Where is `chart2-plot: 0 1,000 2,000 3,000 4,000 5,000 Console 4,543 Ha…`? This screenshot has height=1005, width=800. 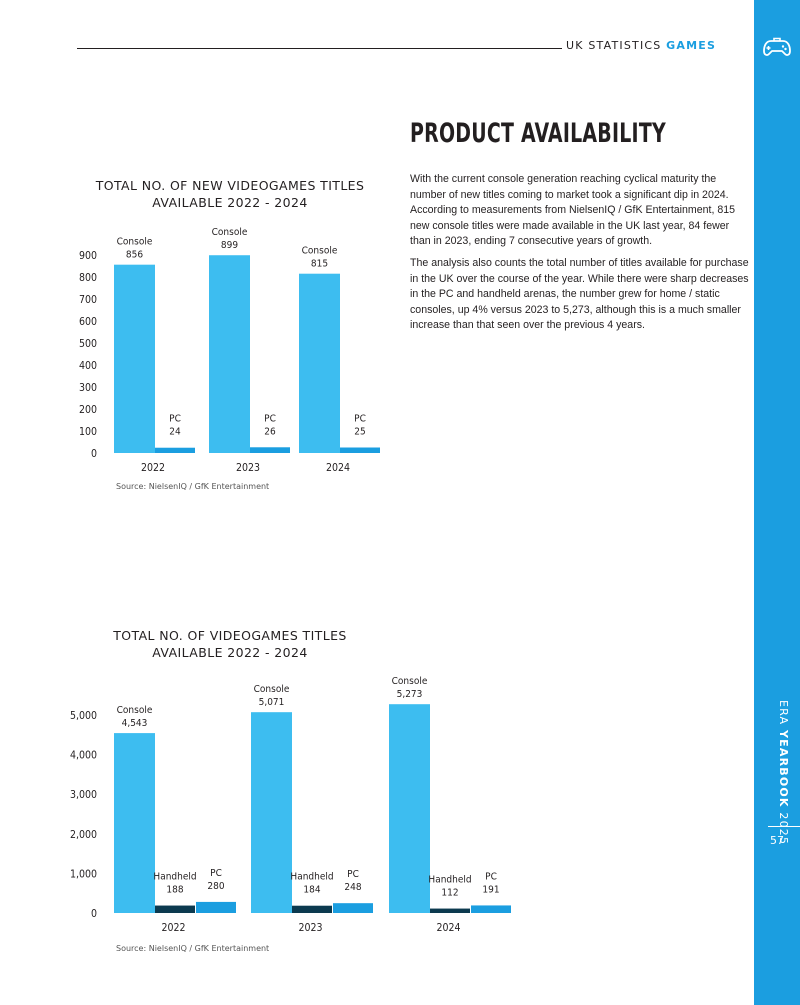 chart2-plot: 0 1,000 2,000 3,000 4,000 5,000 Console 4,543 Ha… is located at coordinates (290, 805).